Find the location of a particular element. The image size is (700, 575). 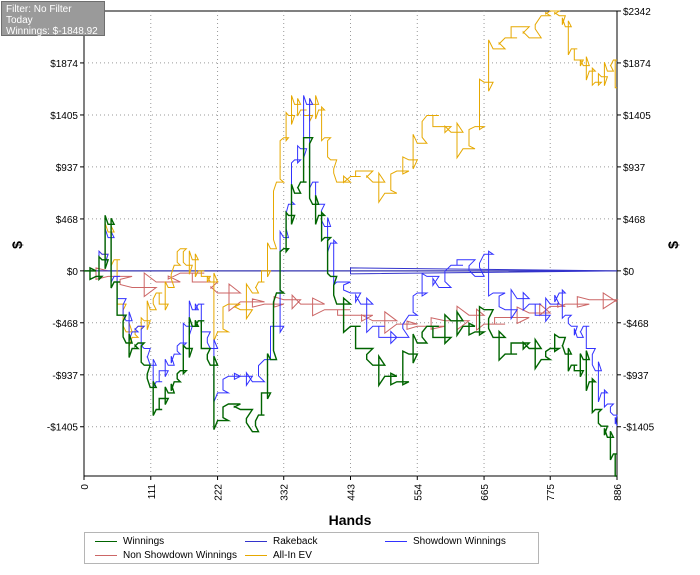

legend-item-showdown-winnings: Showdown Winnings is located at coordinates (445, 541).